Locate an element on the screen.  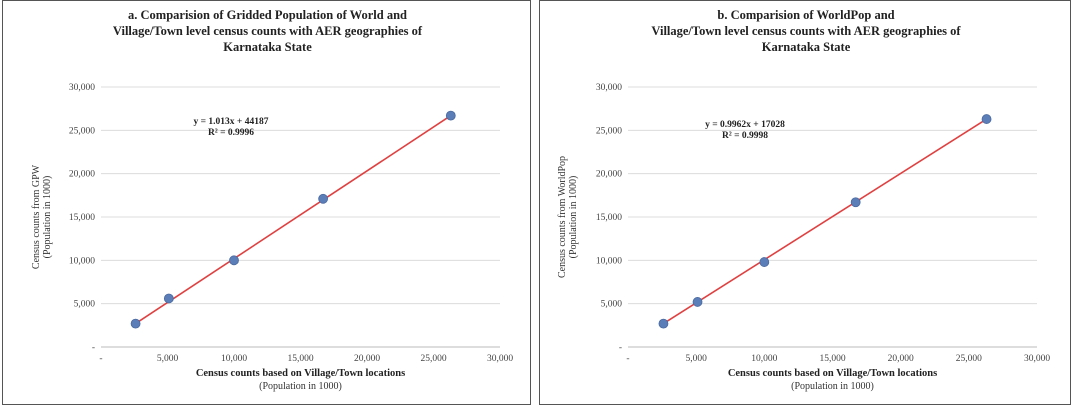
chart-title-line: b. Comparision of WorldPop and is located at coordinates (805, 15).